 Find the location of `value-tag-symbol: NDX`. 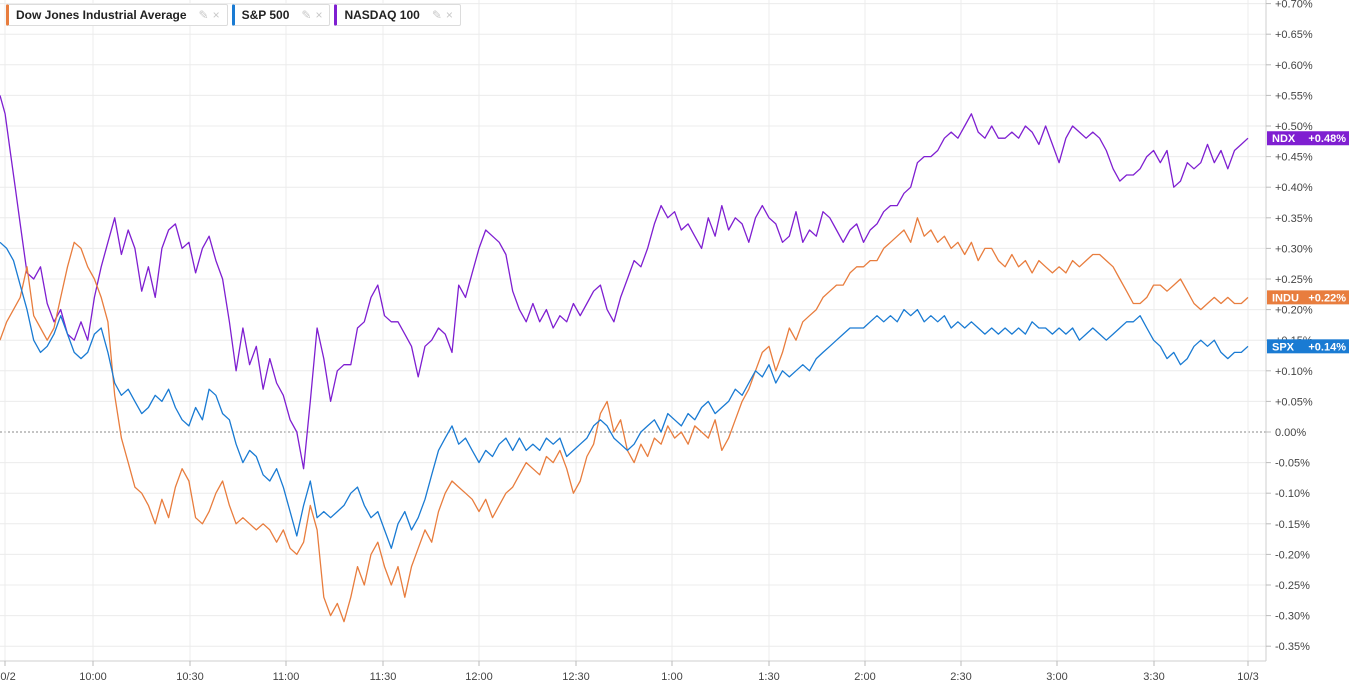

value-tag-symbol: NDX is located at coordinates (1284, 139).